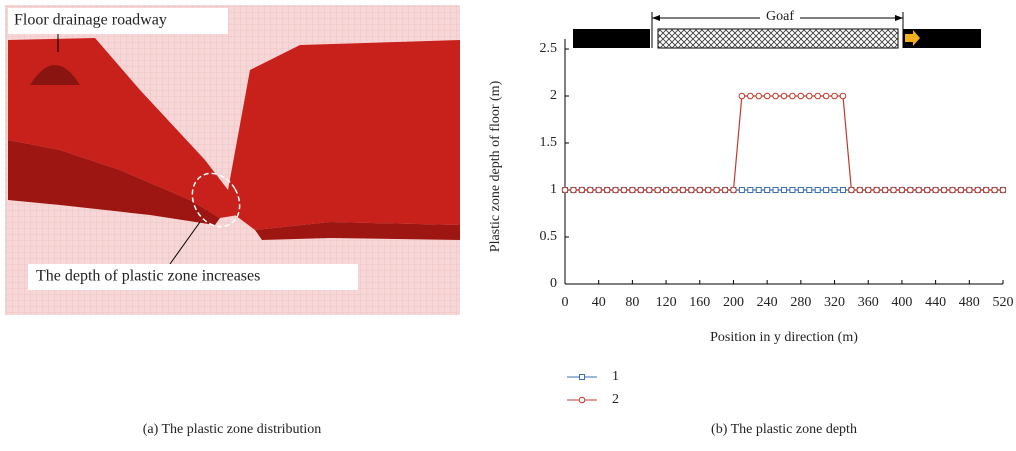  What do you see at coordinates (549, 48) in the screenshot?
I see `y-tick-label: 2.5` at bounding box center [549, 48].